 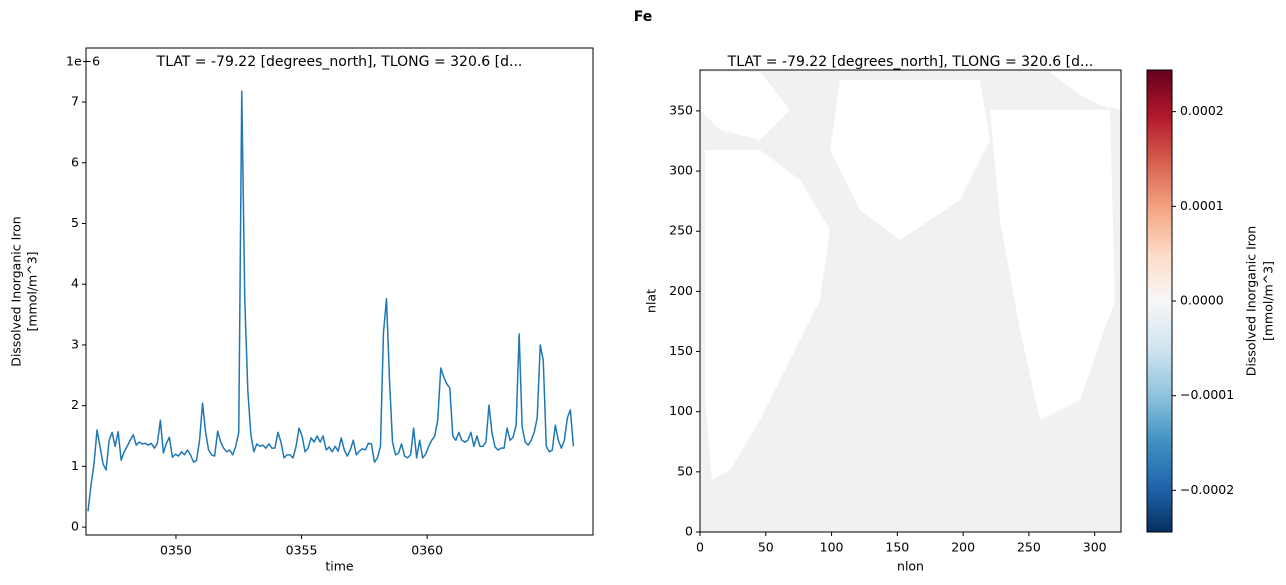 What do you see at coordinates (302, 550) in the screenshot?
I see `x-tick-label: 0355` at bounding box center [302, 550].